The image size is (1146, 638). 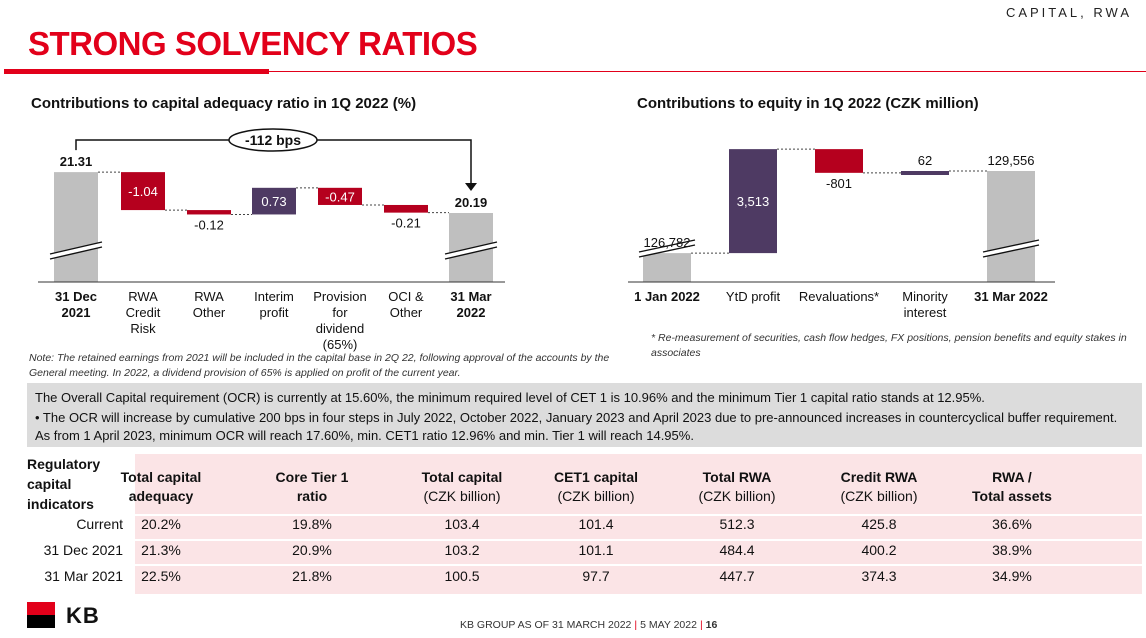 What do you see at coordinates (49, 484) in the screenshot?
I see `row-header-title-line: capital` at bounding box center [49, 484].